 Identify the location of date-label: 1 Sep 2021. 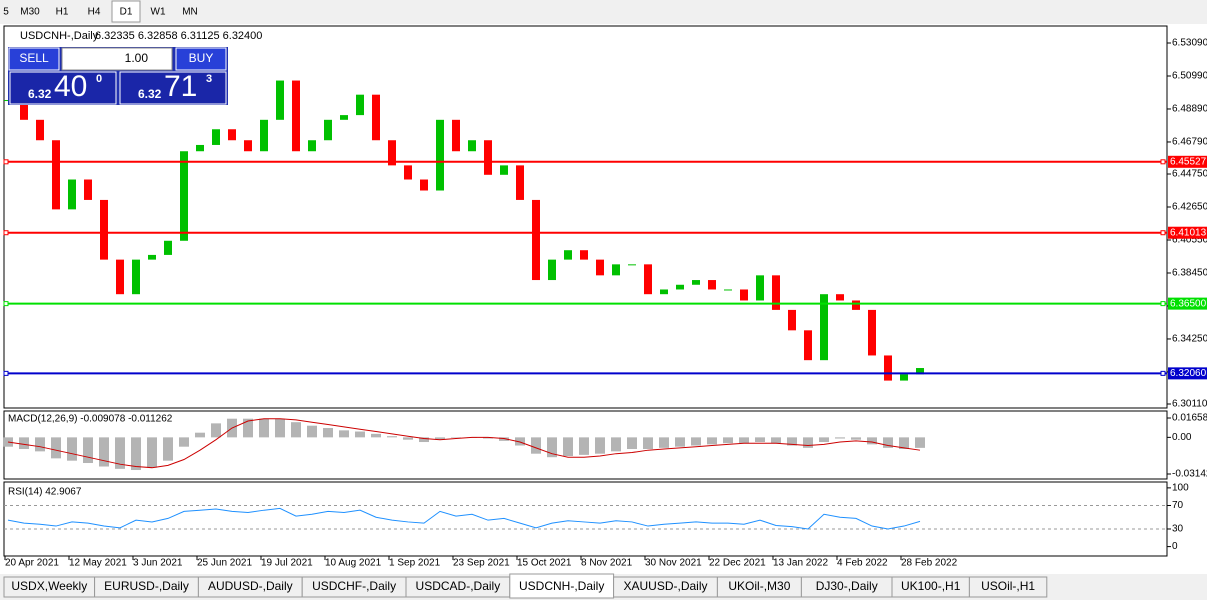
(415, 563).